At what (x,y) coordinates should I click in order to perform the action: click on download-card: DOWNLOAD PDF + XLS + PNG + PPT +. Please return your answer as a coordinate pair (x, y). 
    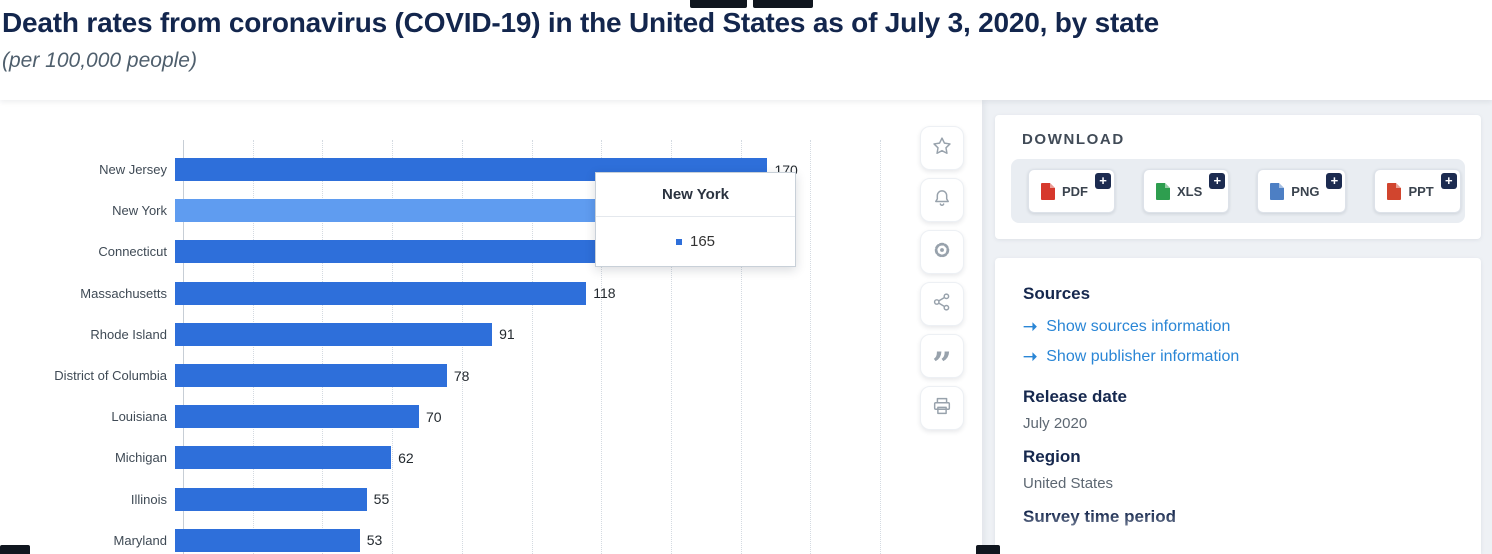
    Looking at the image, I should click on (1238, 177).